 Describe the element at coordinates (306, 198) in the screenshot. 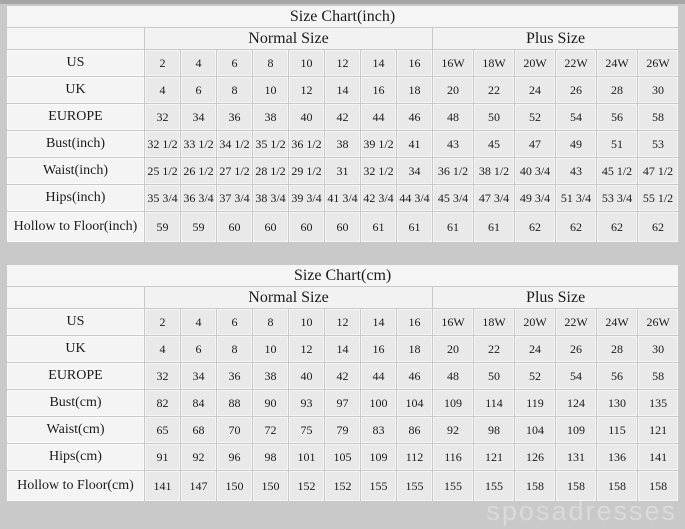

I see `size-value: 39 3/4` at that location.